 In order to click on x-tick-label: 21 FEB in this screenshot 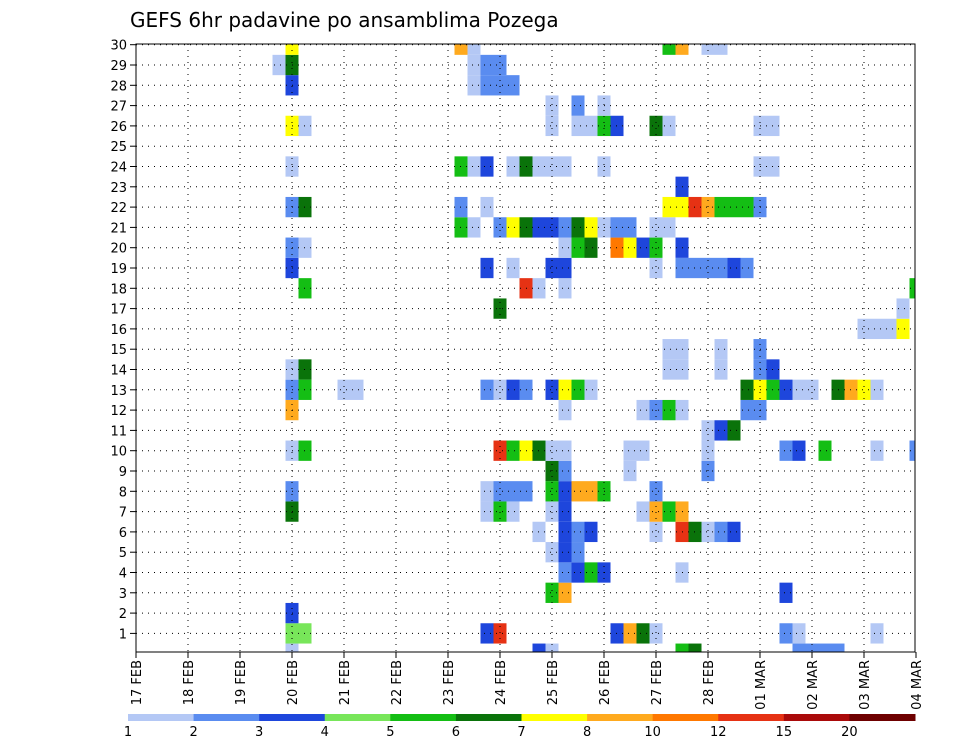, I will do `click(345, 682)`.